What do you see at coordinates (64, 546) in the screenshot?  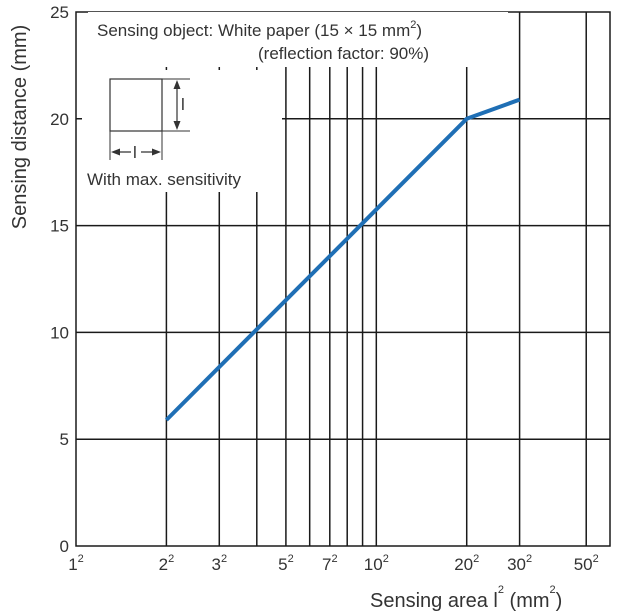 I see `y-tick-label: 0` at bounding box center [64, 546].